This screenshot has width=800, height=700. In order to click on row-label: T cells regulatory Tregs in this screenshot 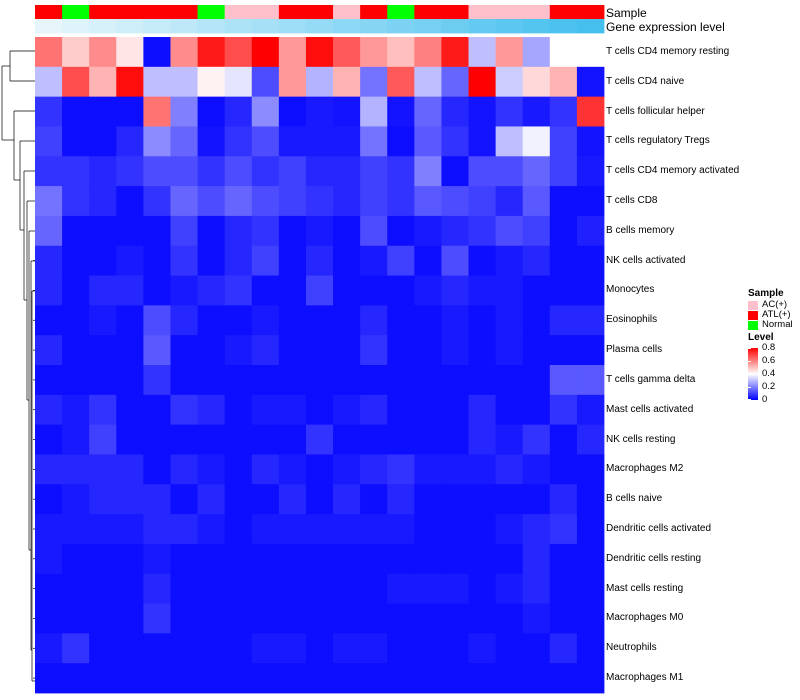, I will do `click(658, 141)`.